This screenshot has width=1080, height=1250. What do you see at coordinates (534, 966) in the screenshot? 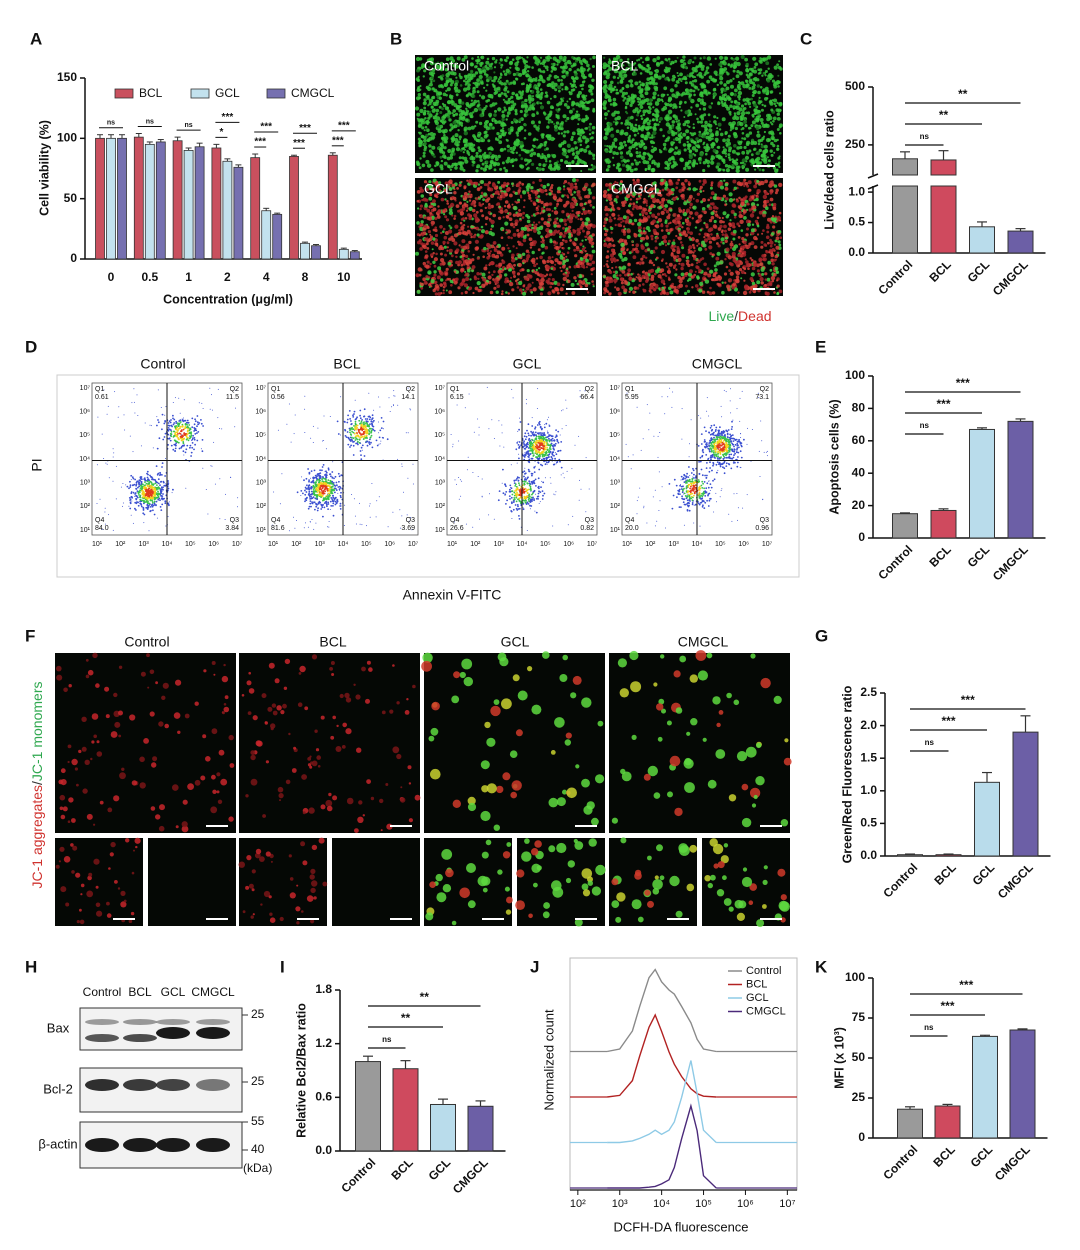
I see `panel-label: J` at bounding box center [534, 966].